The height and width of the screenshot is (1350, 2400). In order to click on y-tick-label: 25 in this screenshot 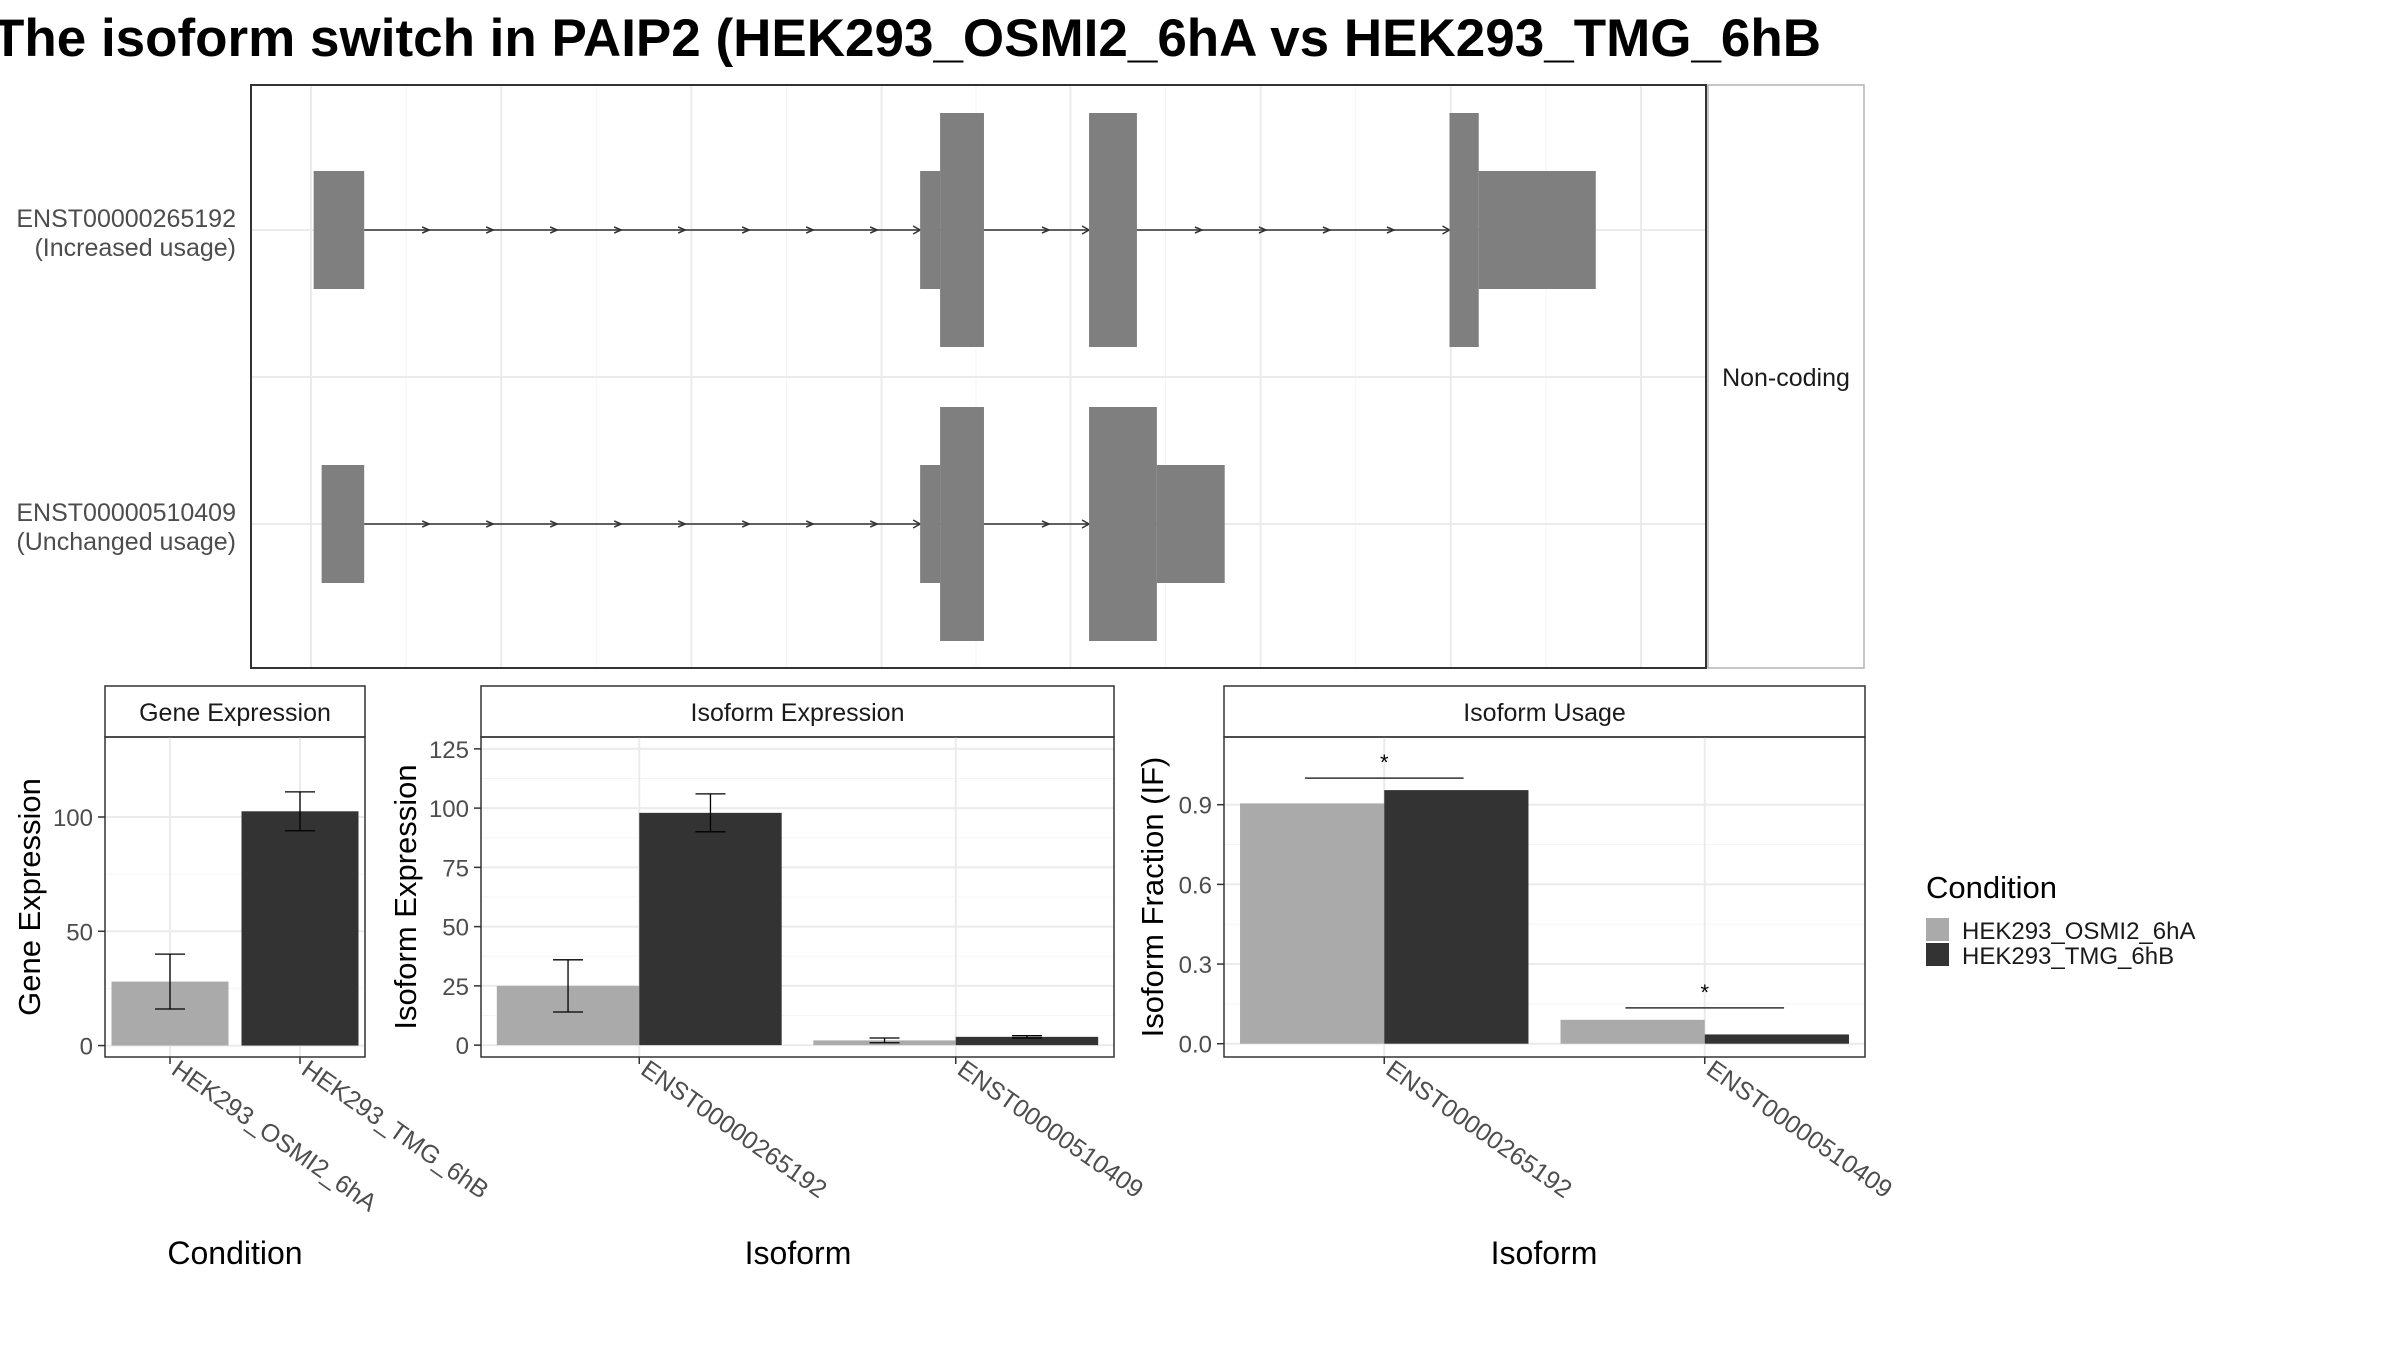, I will do `click(455, 987)`.